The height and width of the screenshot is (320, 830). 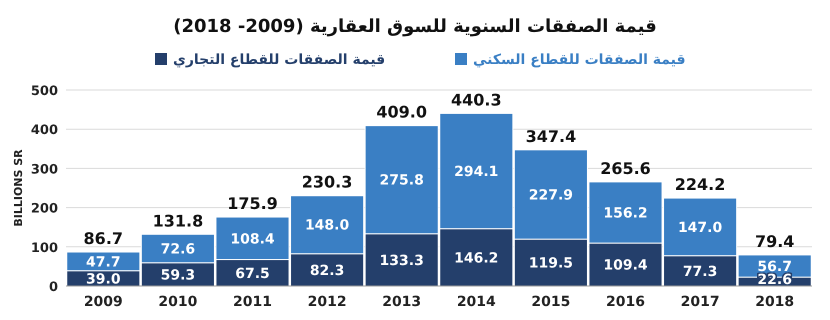 I want to click on y-tick-label: 200, so click(x=44, y=209).